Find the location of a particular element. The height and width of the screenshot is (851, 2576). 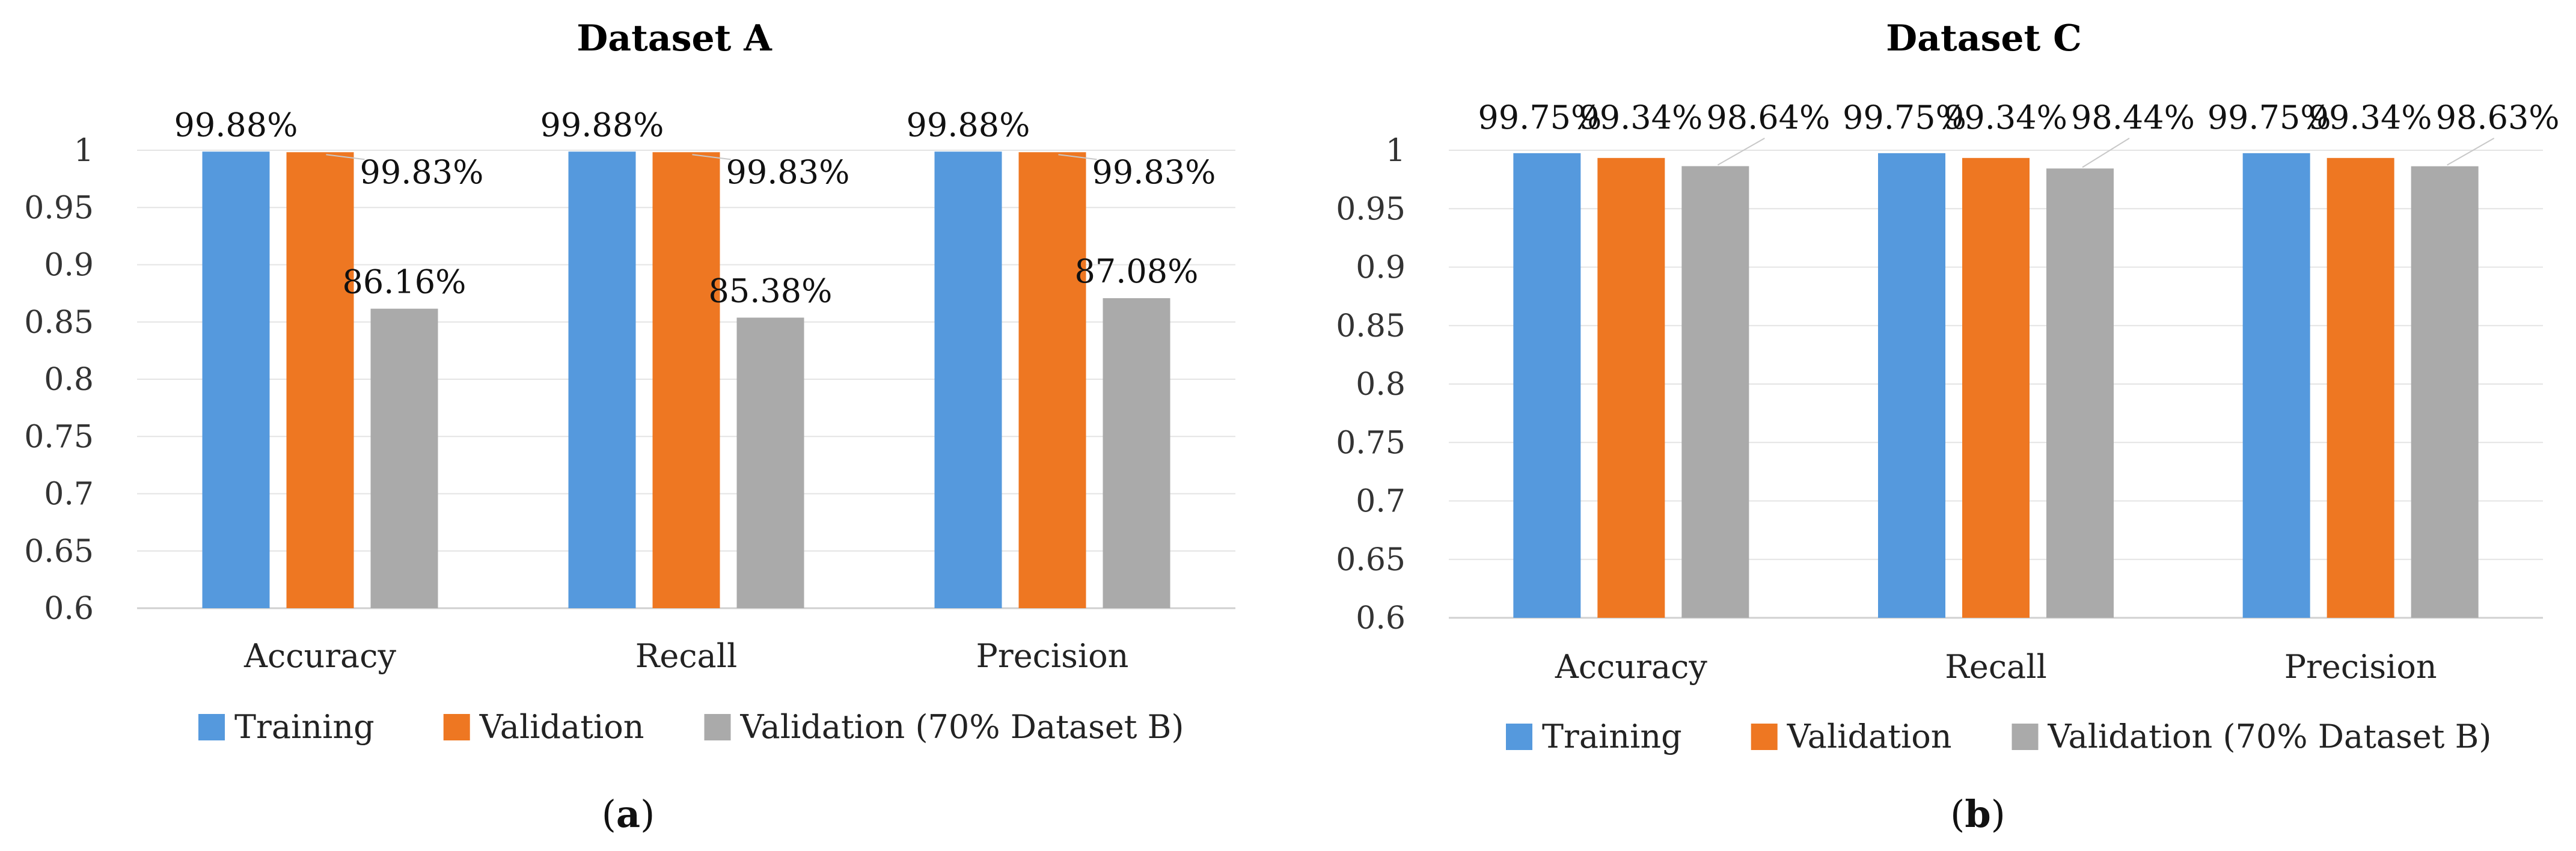

data-label: 98.44% is located at coordinates (2133, 117).